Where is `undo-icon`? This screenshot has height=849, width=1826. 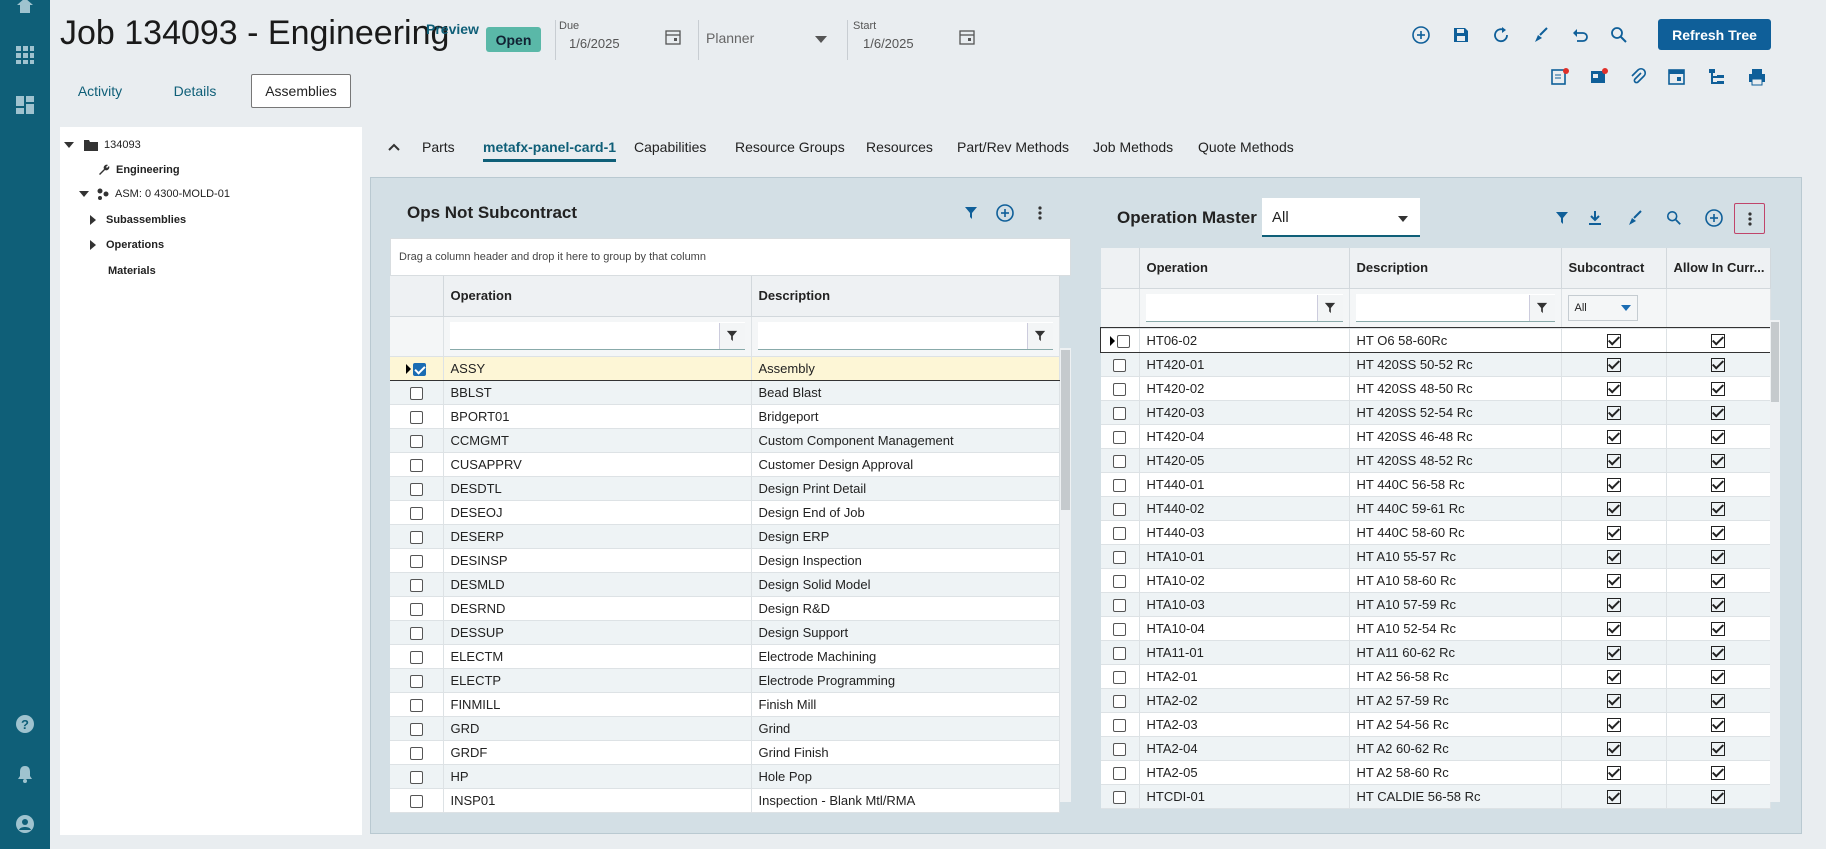
undo-icon is located at coordinates (1580, 35).